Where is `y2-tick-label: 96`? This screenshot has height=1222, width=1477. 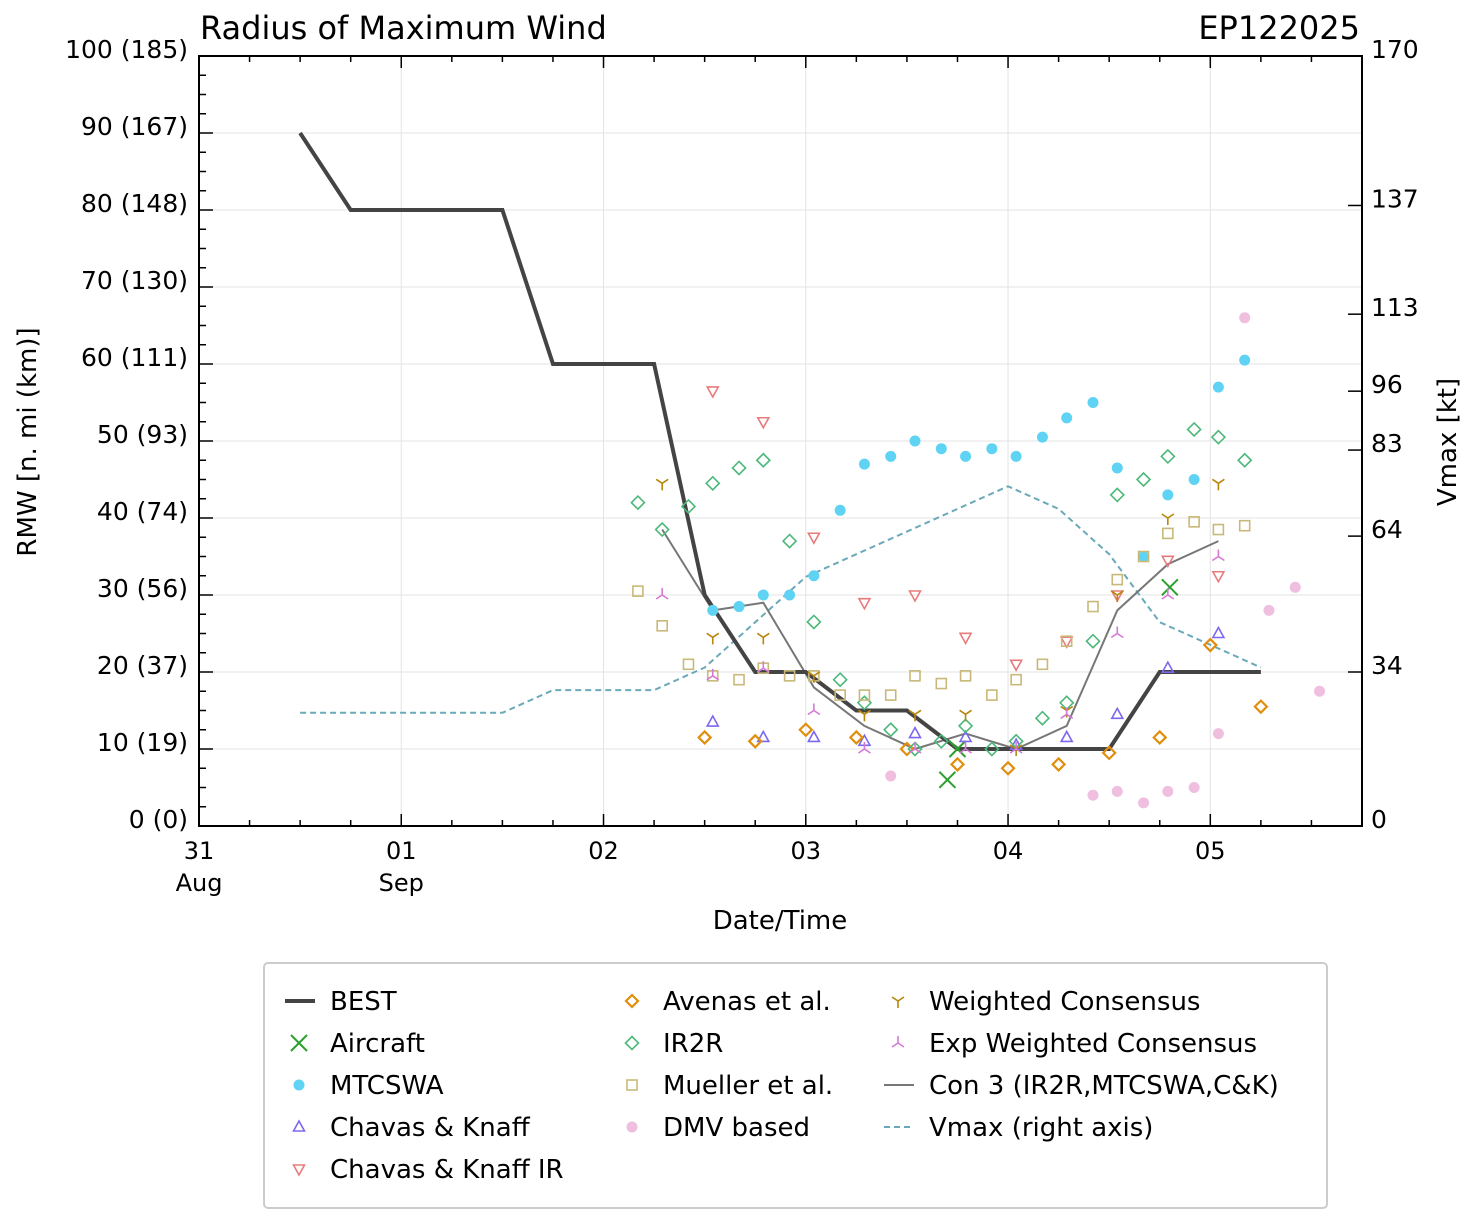 y2-tick-label: 96 is located at coordinates (1387, 384).